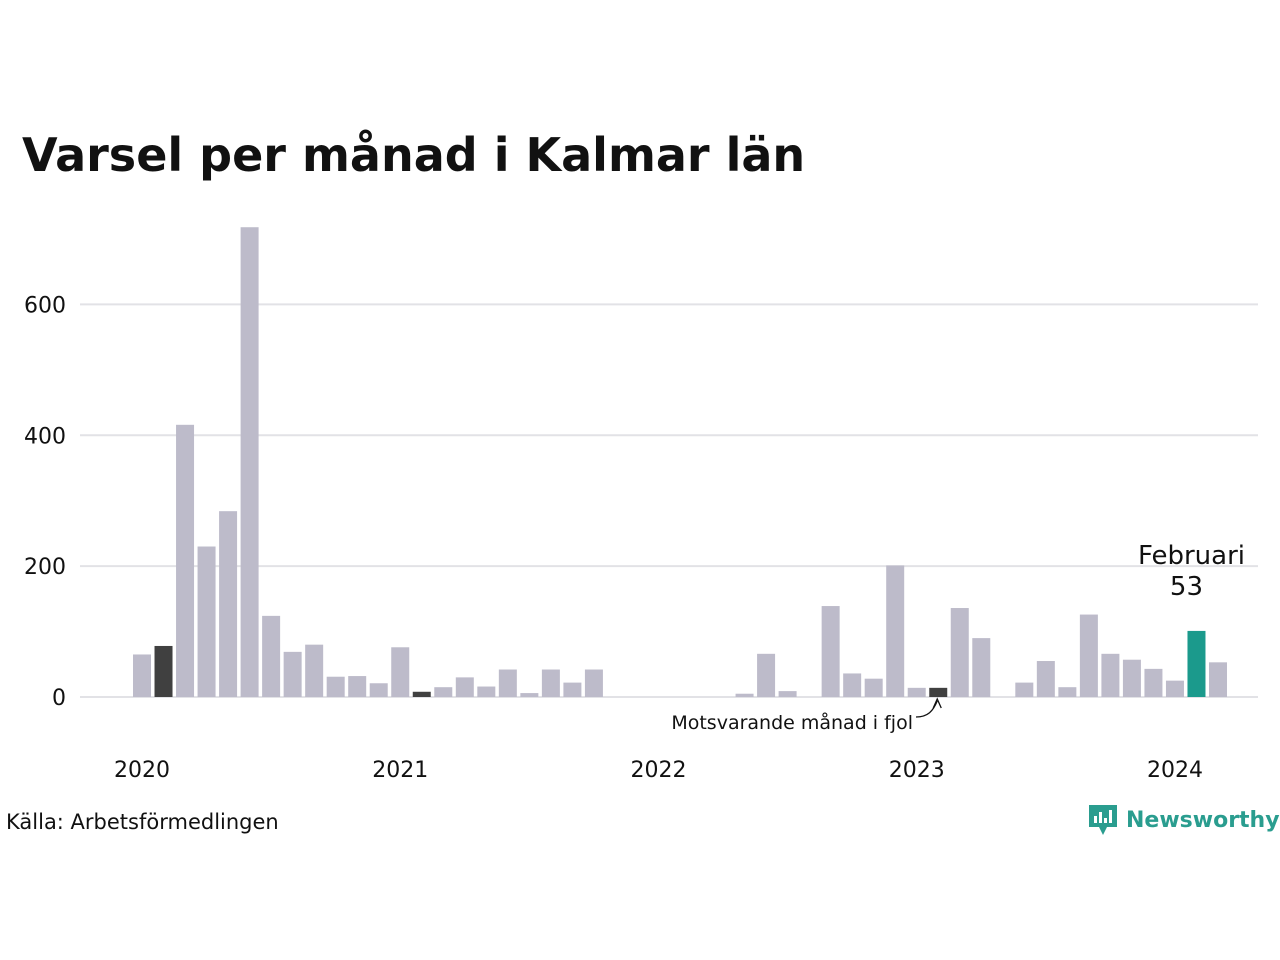 The image size is (1280, 960). I want to click on y-tick-label: 200, so click(45, 567).